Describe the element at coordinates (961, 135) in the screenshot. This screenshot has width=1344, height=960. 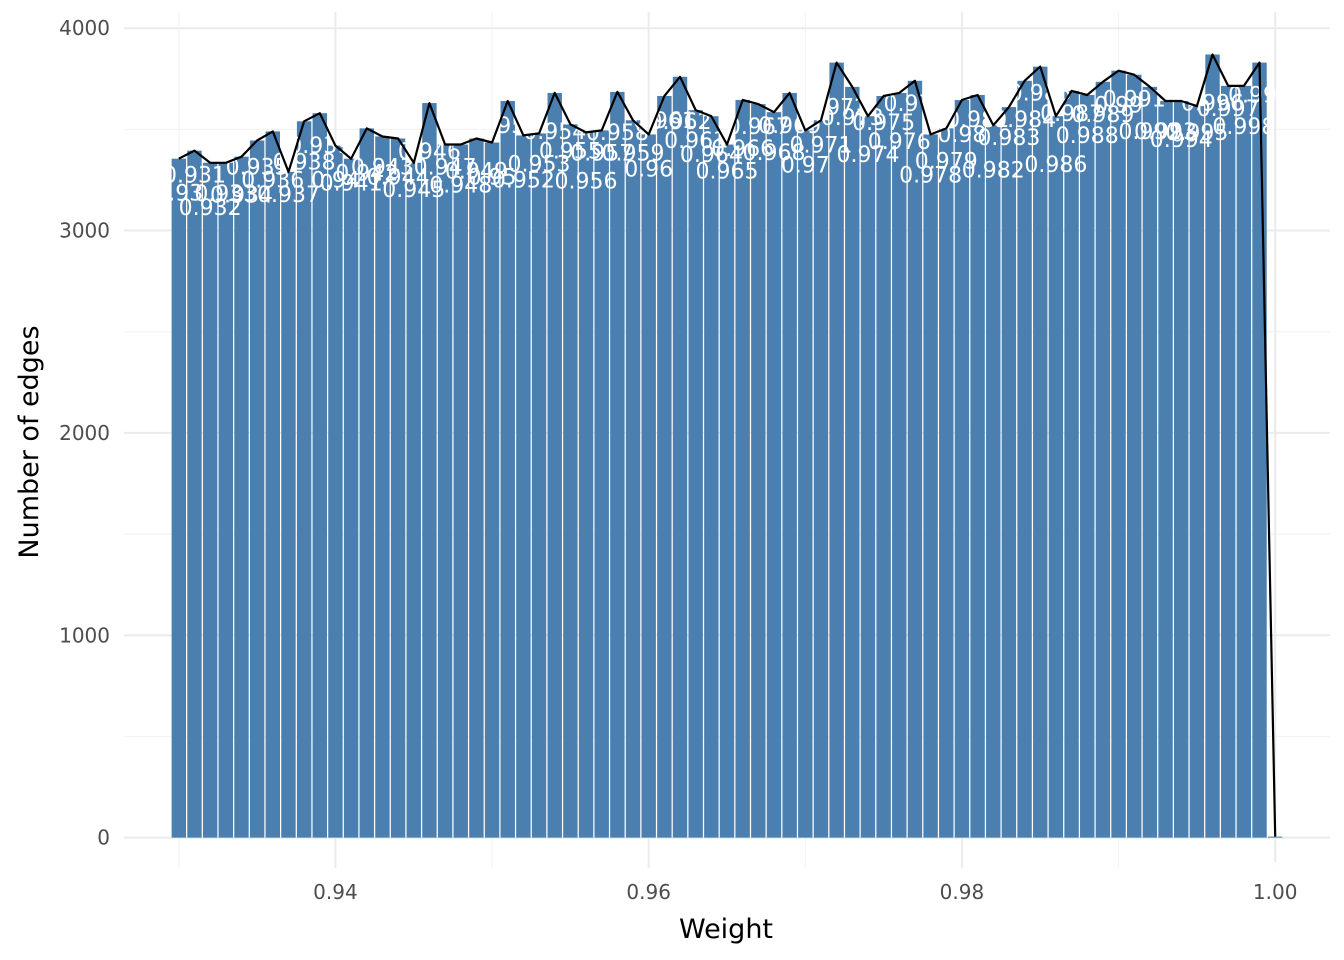
I see `bar-label: 0.98` at that location.